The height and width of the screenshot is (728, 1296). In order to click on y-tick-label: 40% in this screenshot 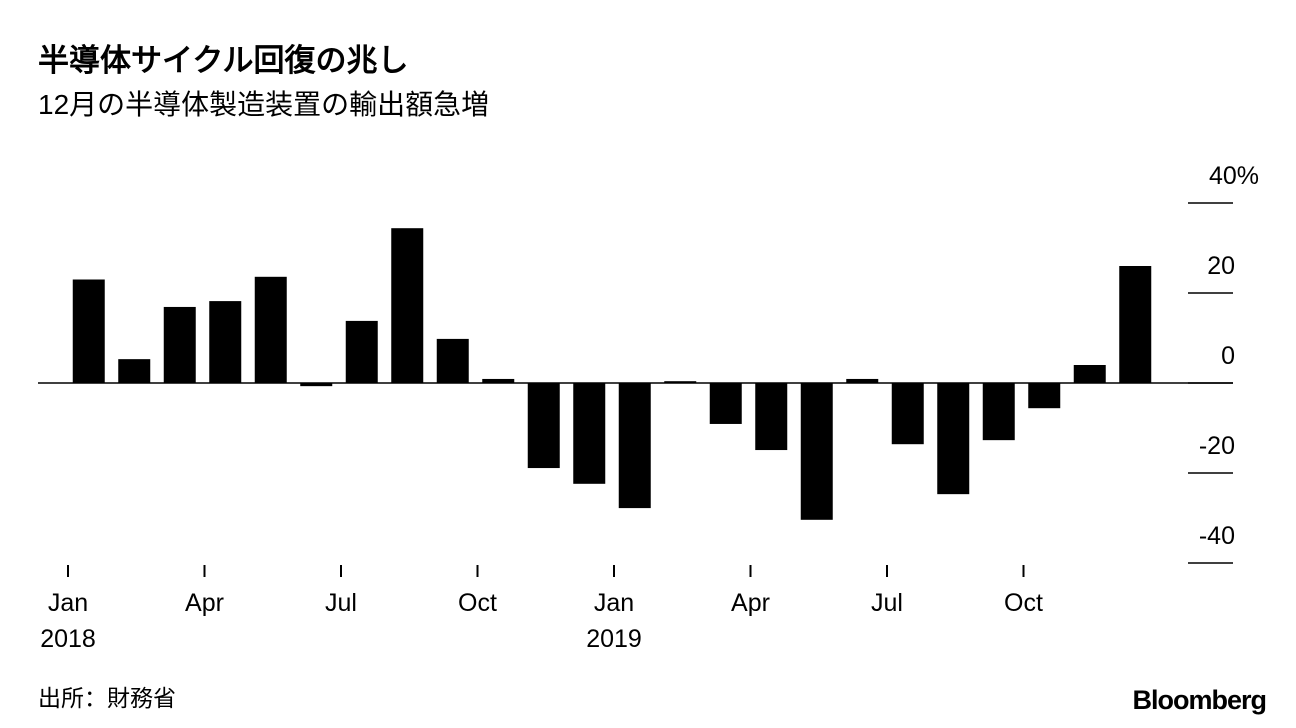, I will do `click(1234, 176)`.